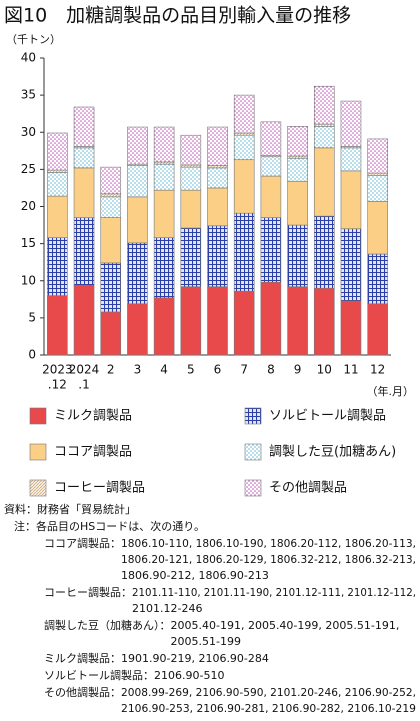 The image size is (420, 721). I want to click on hs-codes: 2005.40-191, 2005.40-199, 2005.51-191,, so click(285, 625).